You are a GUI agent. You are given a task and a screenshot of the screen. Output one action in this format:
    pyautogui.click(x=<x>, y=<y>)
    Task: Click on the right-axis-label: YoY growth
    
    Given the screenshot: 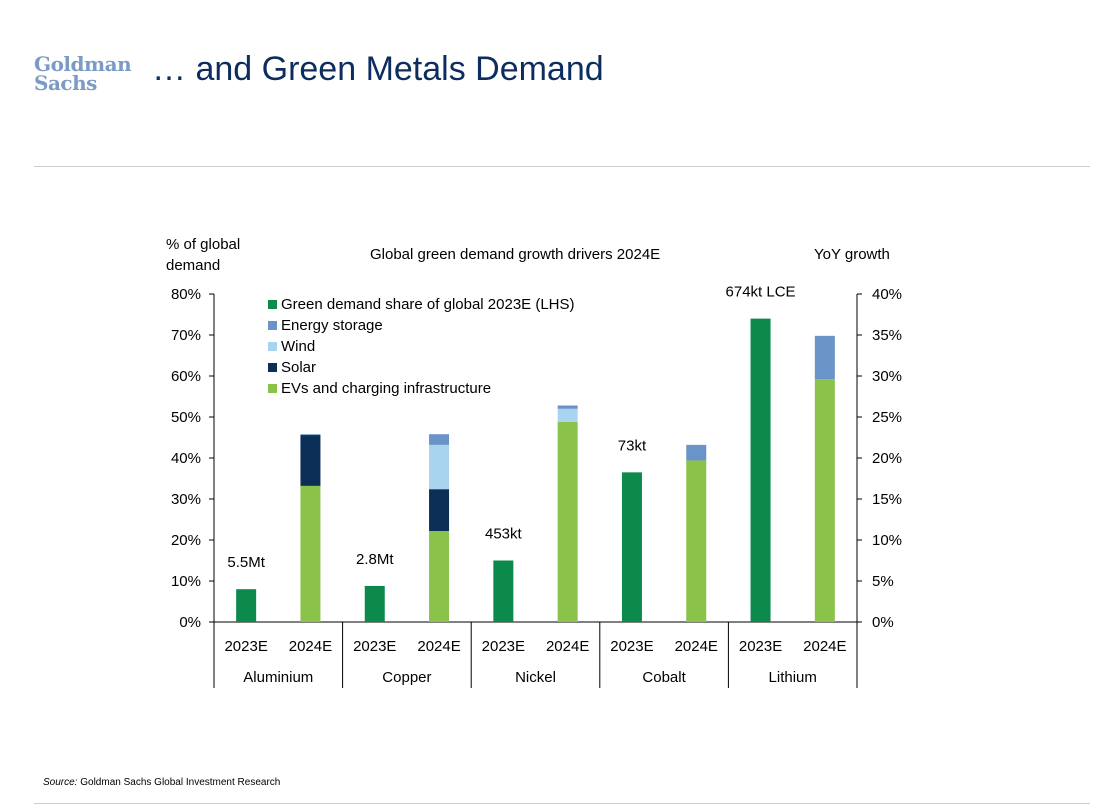 What is the action you would take?
    pyautogui.click(x=852, y=254)
    